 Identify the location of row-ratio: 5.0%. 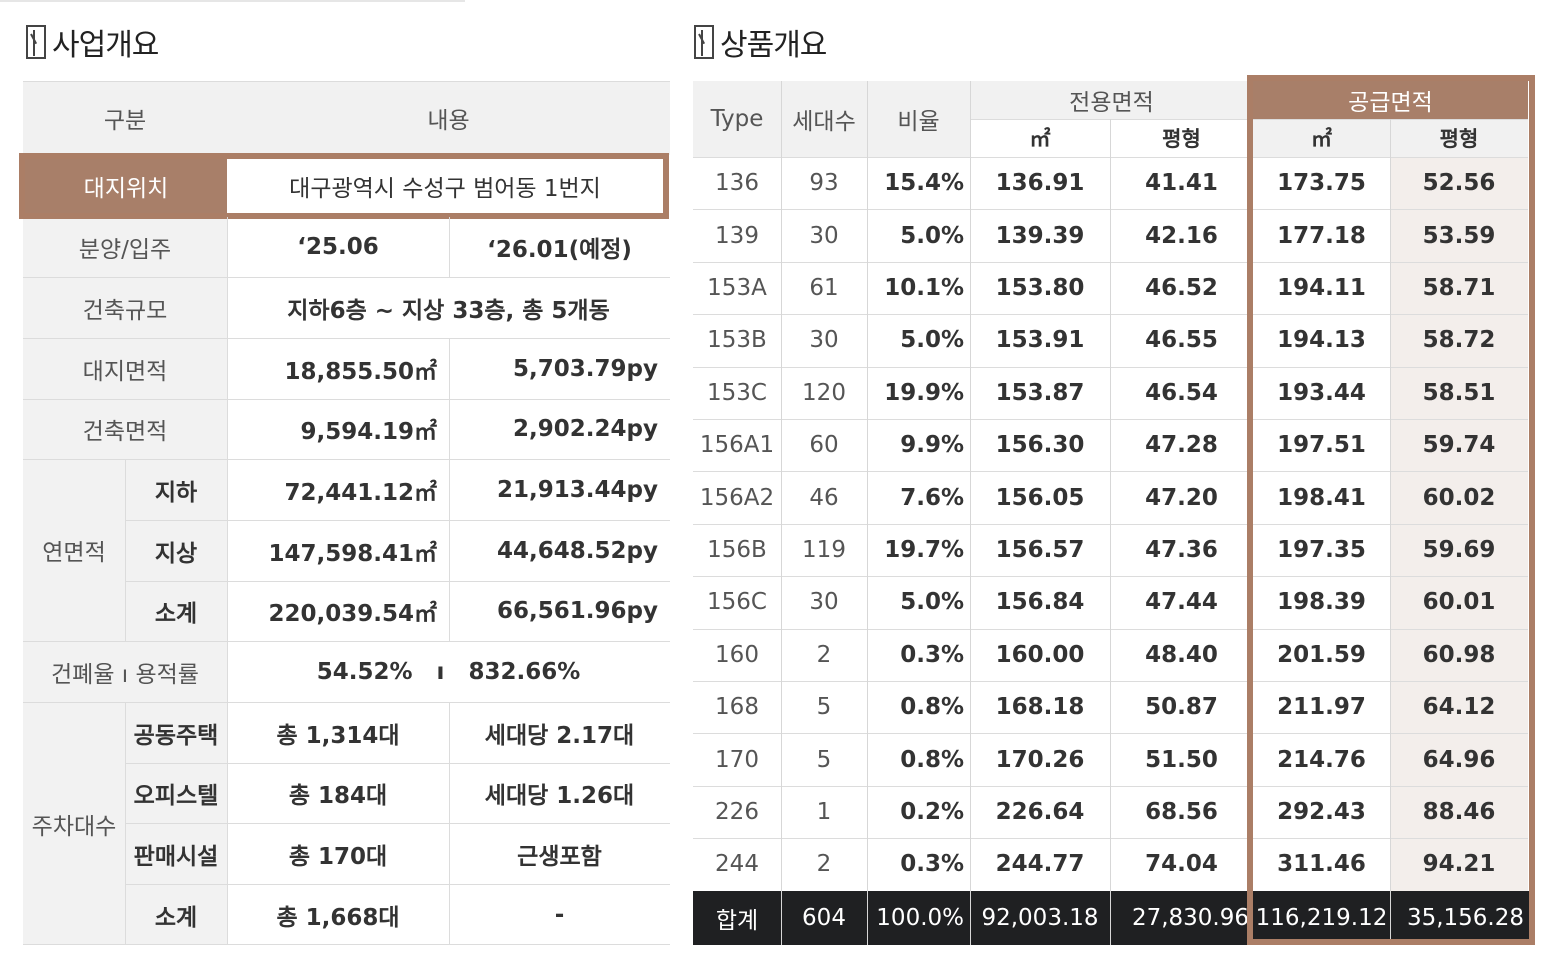
(932, 340).